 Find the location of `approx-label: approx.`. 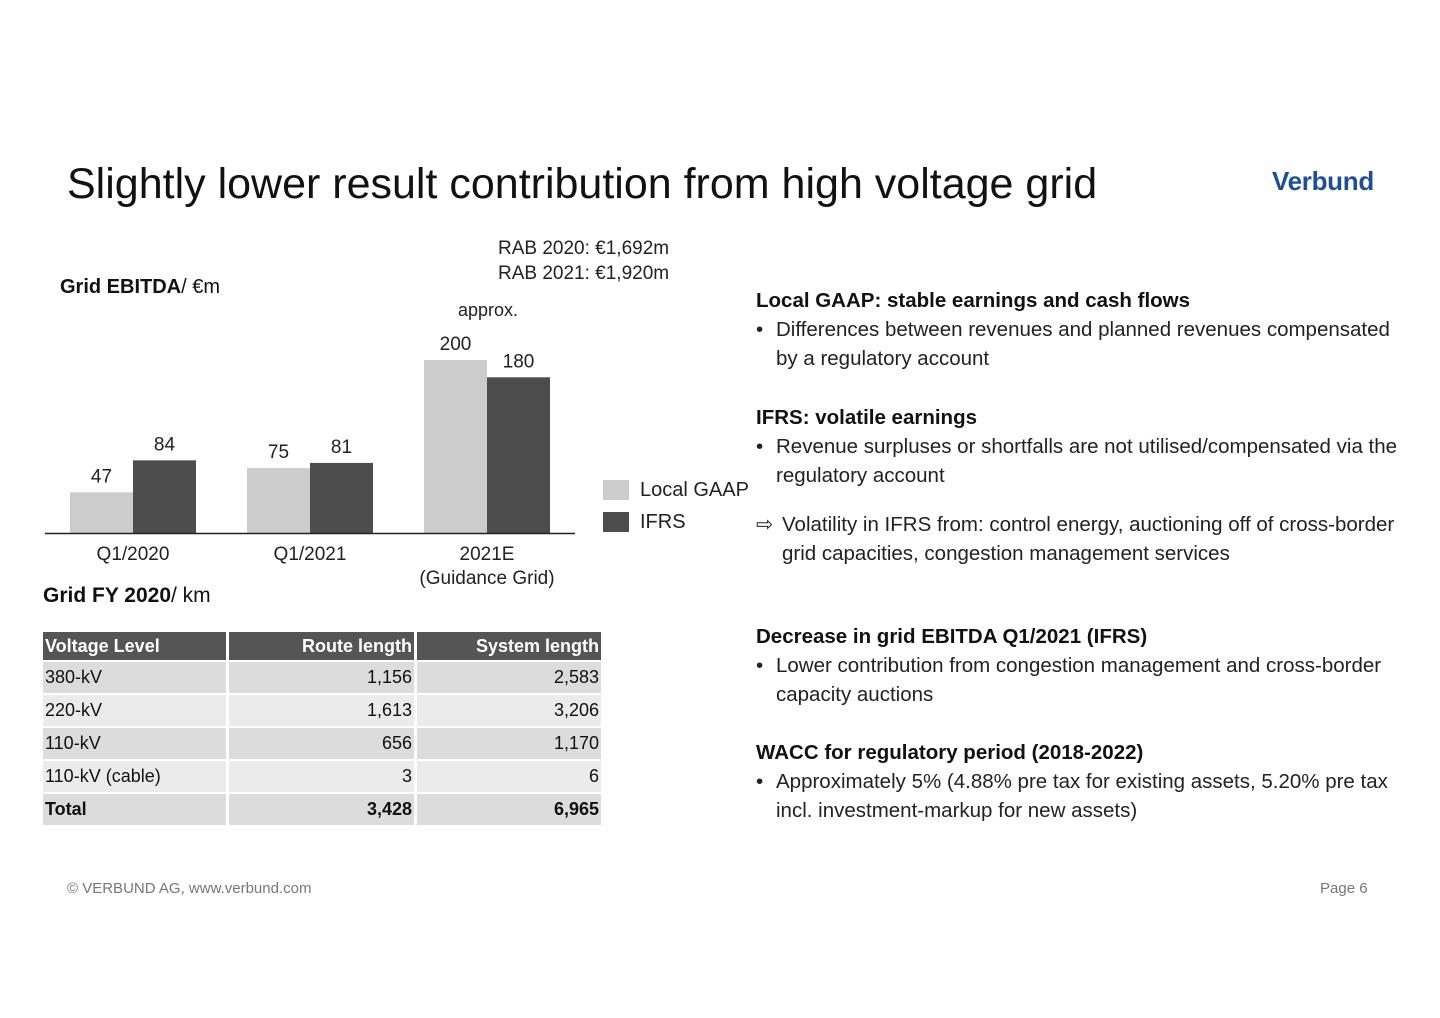

approx-label: approx. is located at coordinates (488, 310).